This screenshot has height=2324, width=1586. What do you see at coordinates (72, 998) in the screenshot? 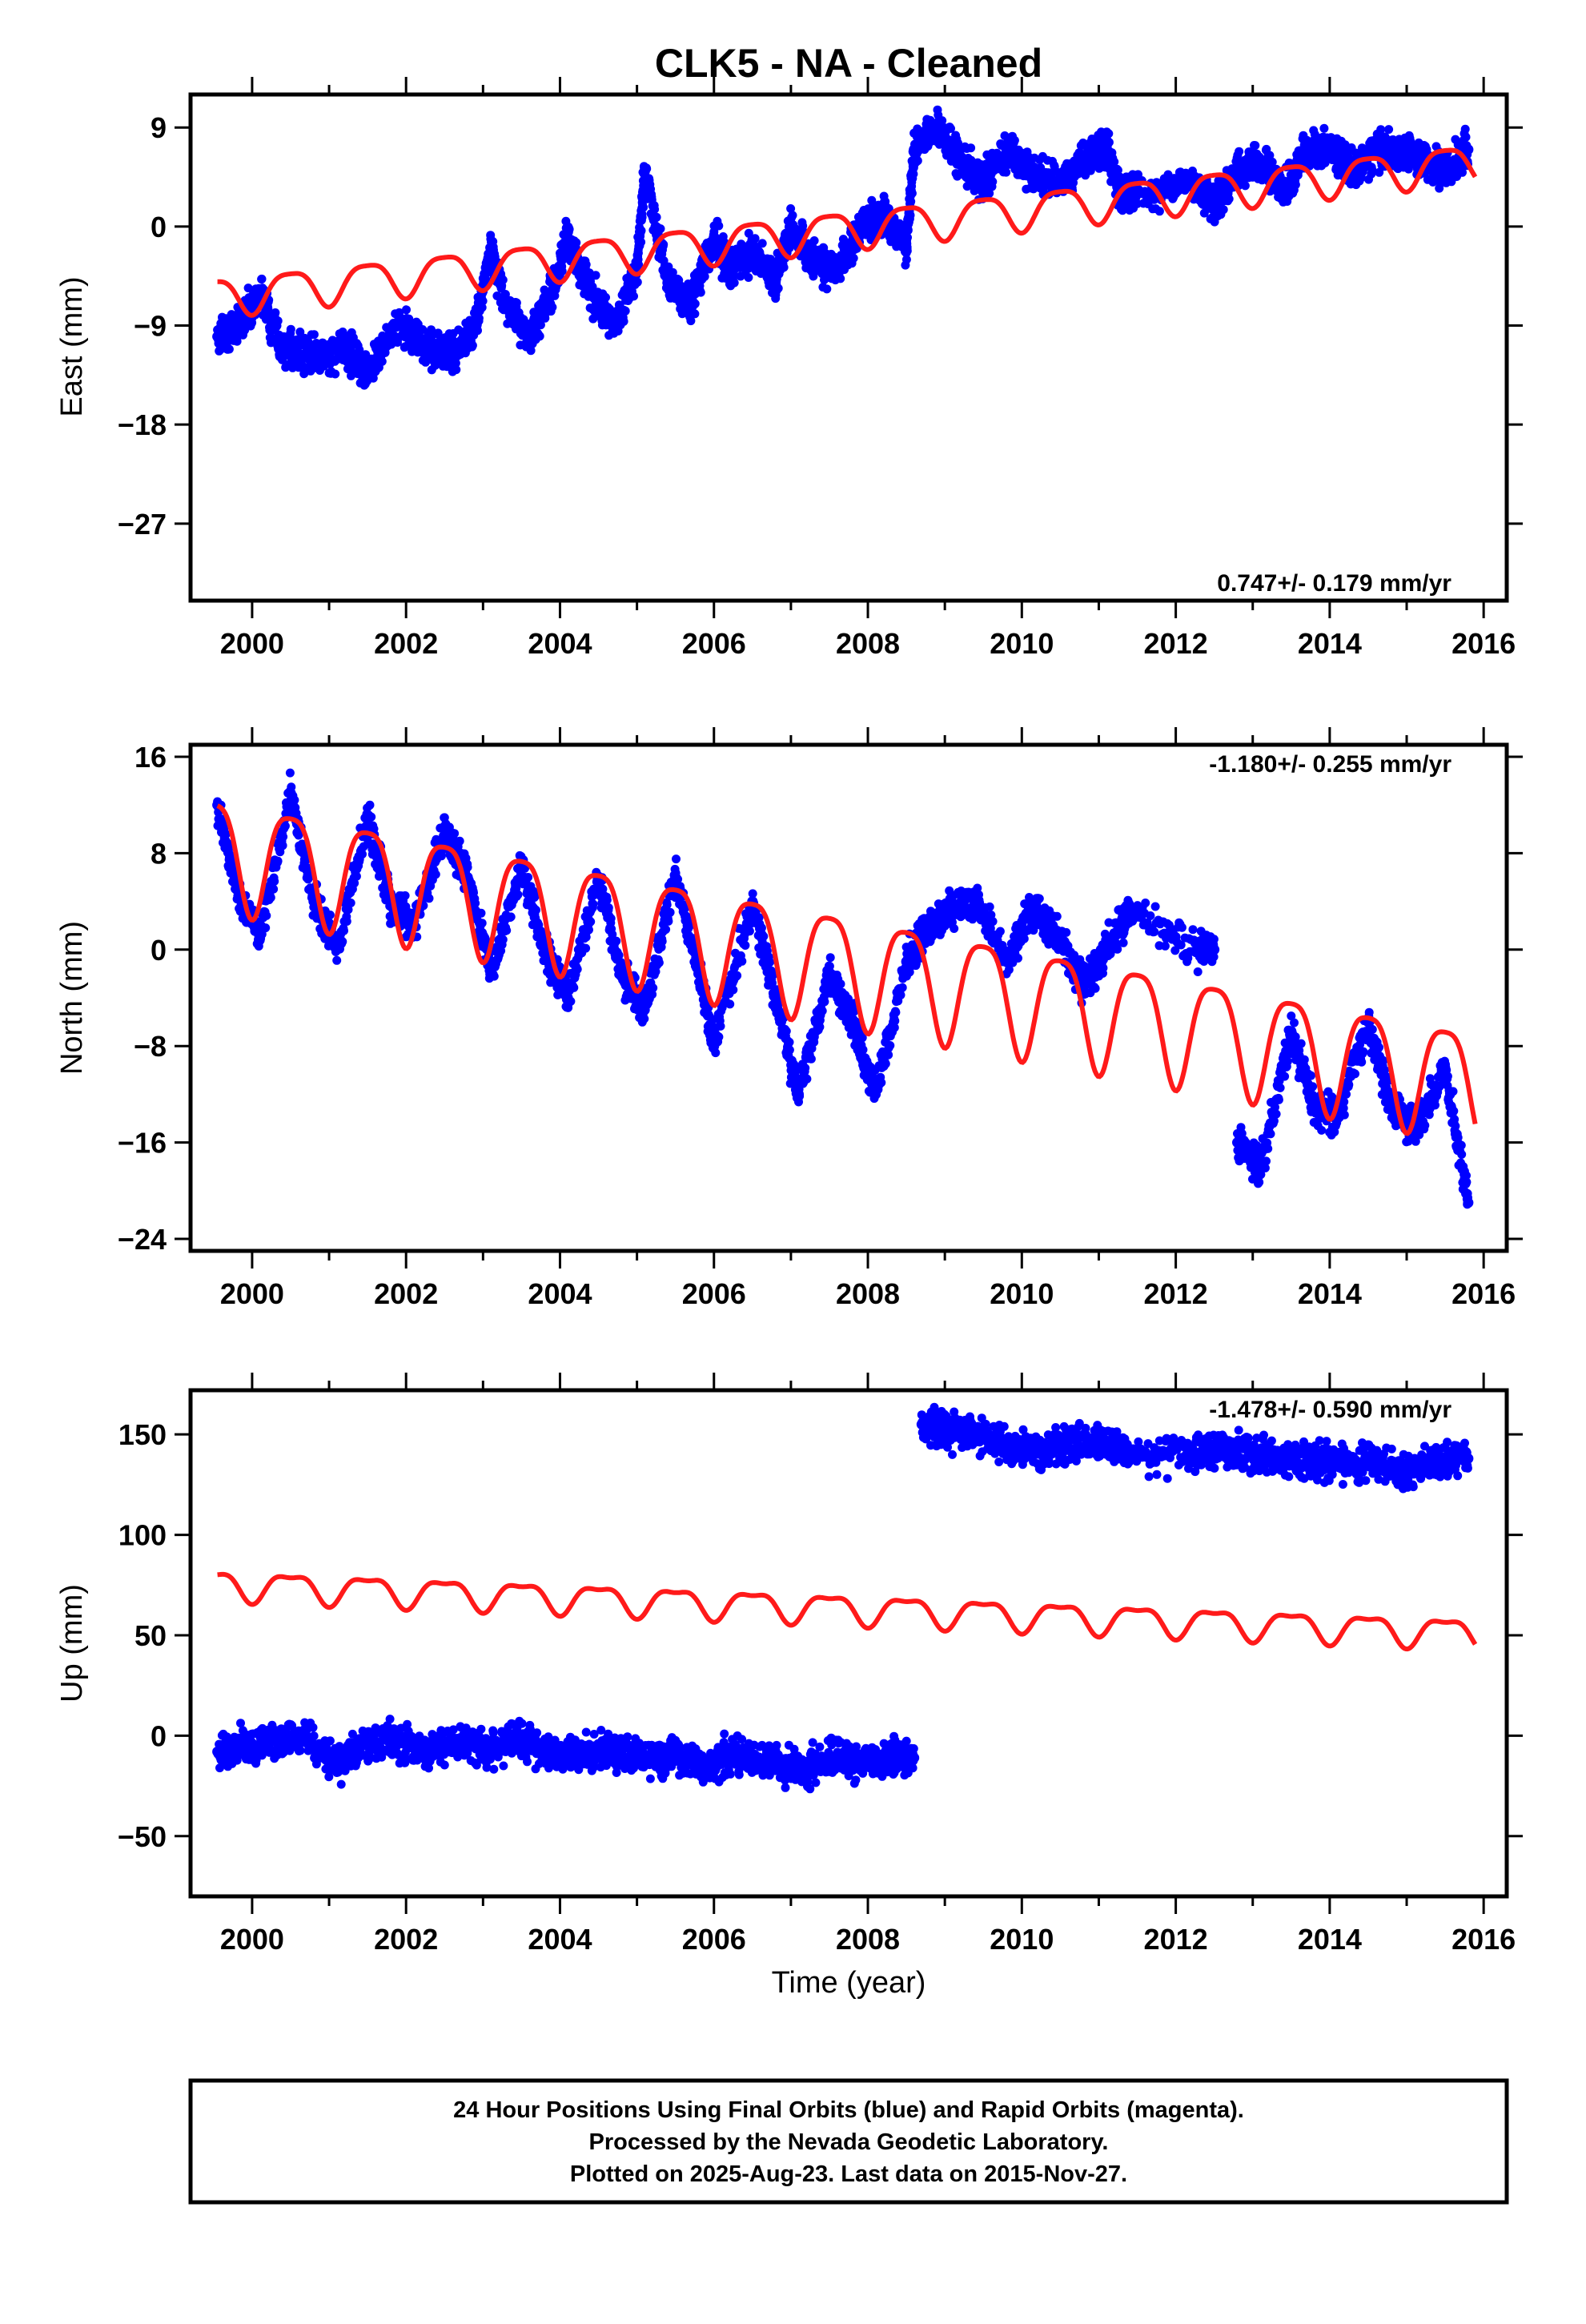
I see `north-y-axis-label: North (mm)` at bounding box center [72, 998].